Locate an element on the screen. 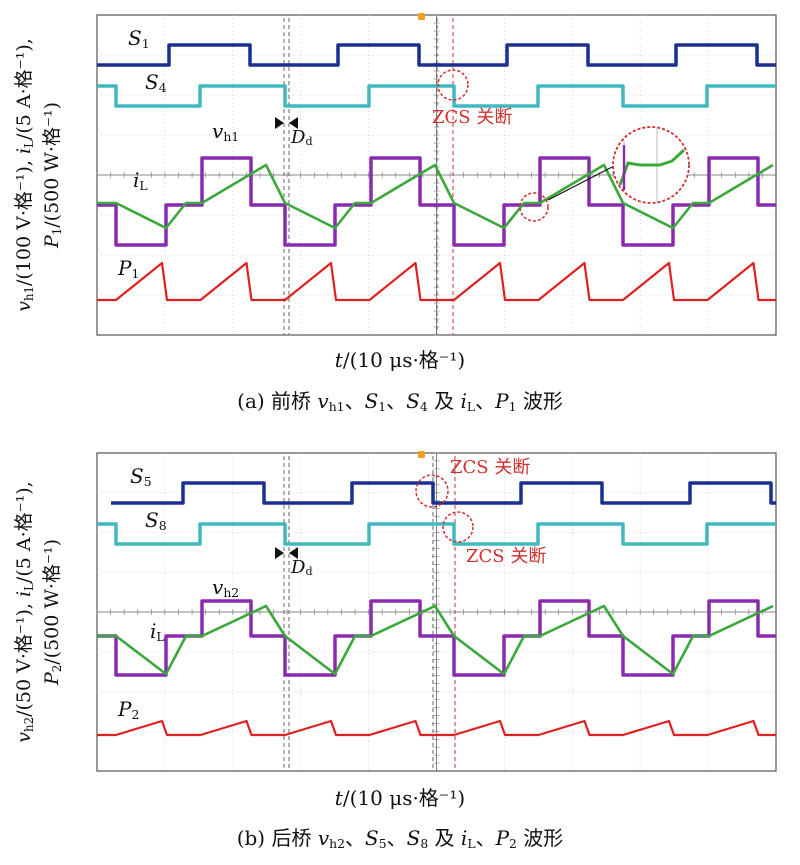  trace-label-S1: S1 is located at coordinates (139, 38).